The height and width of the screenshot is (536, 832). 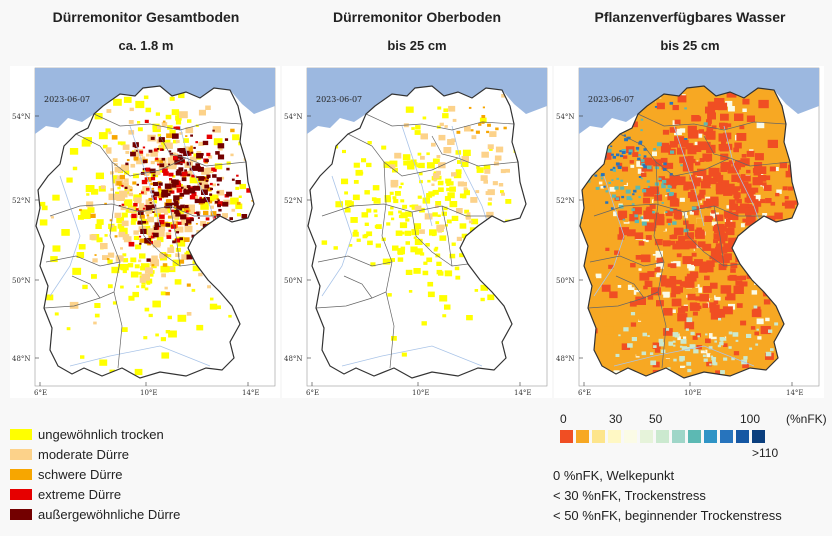 What do you see at coordinates (614, 475) in the screenshot?
I see `note-wilting-point: 0 %nFK, Welkepunkt` at bounding box center [614, 475].